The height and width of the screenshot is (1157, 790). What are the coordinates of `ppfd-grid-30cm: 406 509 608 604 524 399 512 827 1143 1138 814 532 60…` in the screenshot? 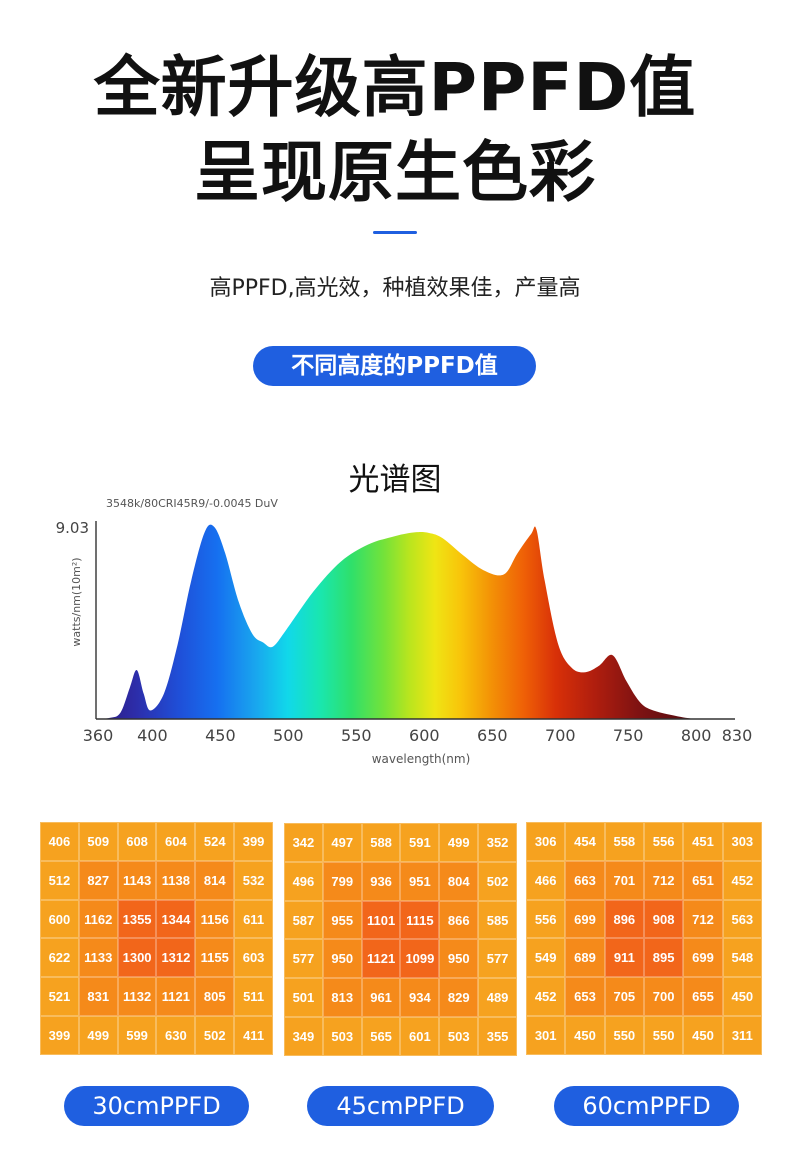 It's located at (156, 938).